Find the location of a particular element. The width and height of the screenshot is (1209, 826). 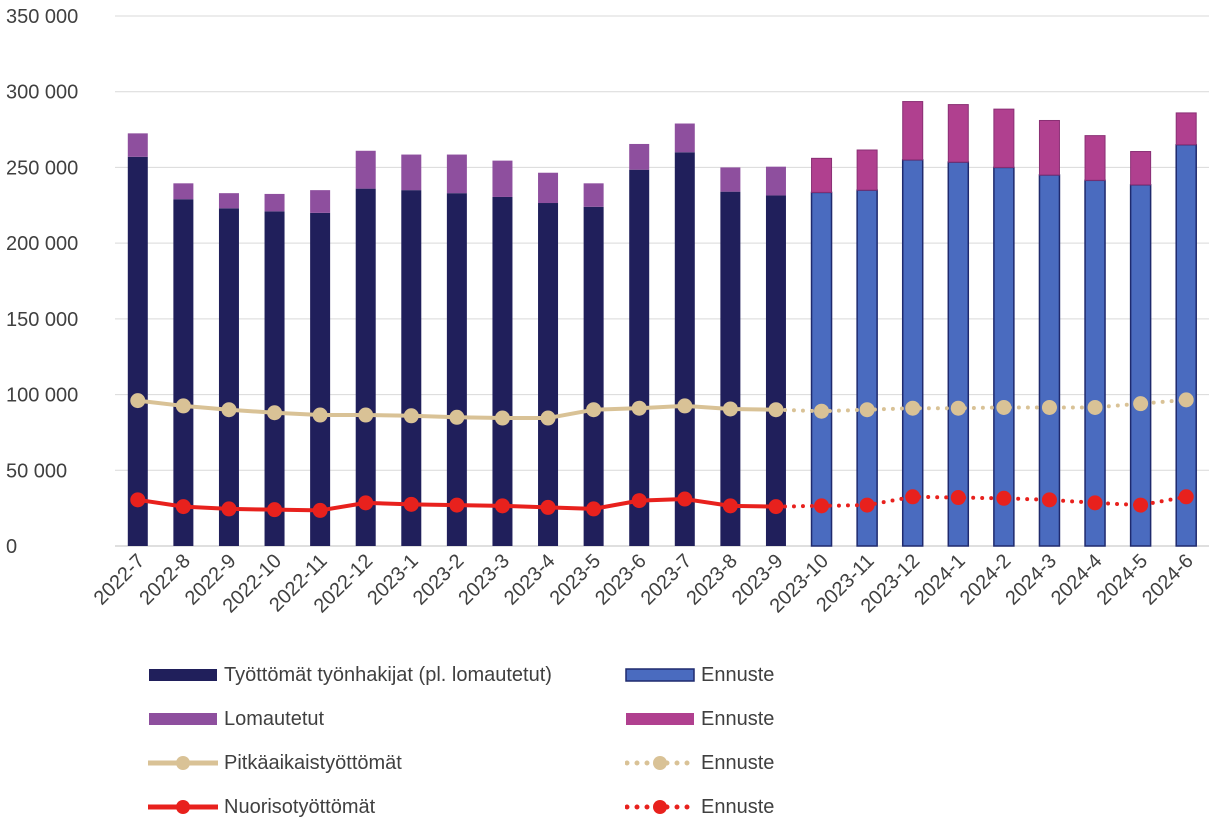

x-tick-label: 2024-1 is located at coordinates (940, 580).